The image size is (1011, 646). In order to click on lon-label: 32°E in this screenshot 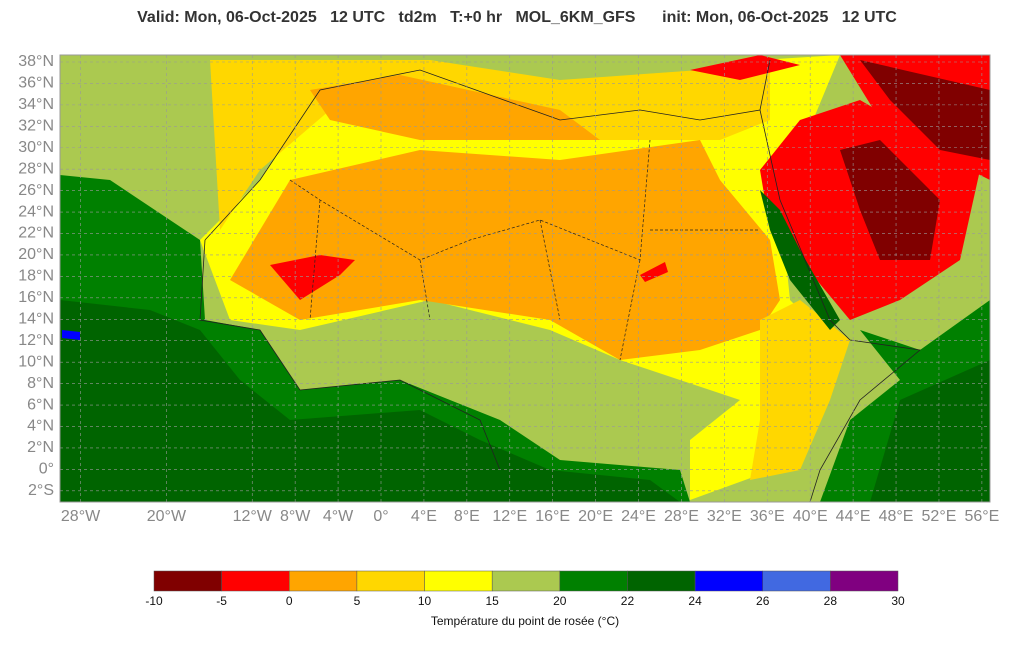, I will do `click(724, 516)`.